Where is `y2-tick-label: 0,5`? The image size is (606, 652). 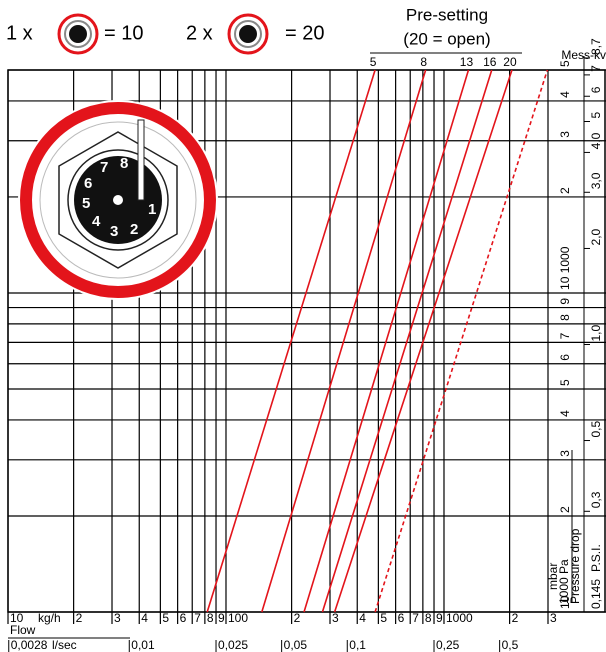 y2-tick-label: 0,5 is located at coordinates (596, 429).